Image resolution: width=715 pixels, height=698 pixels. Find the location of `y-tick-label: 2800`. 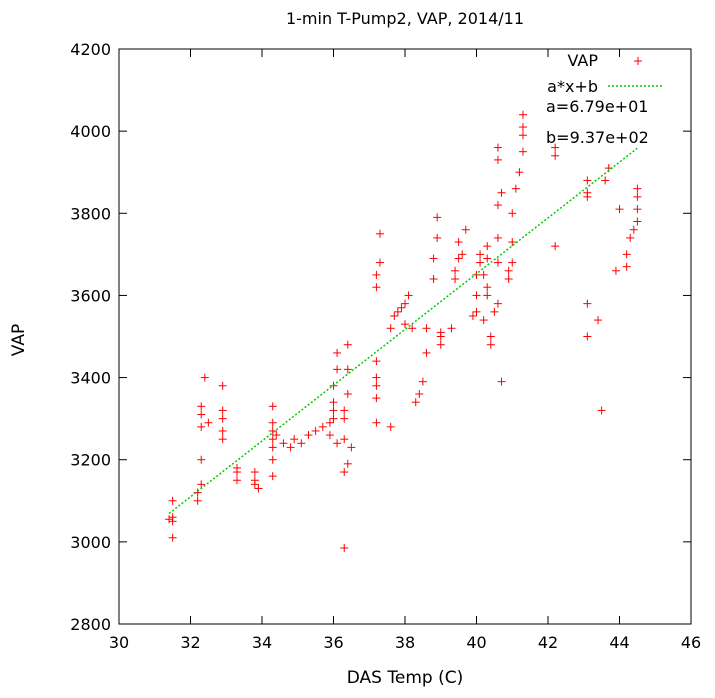

y-tick-label: 2800 is located at coordinates (90, 624).